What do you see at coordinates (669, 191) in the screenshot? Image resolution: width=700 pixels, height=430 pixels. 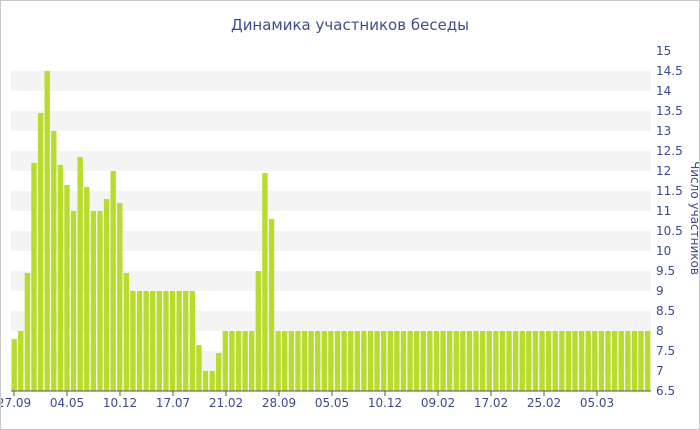 I see `y-tick-label: 11.5` at bounding box center [669, 191].